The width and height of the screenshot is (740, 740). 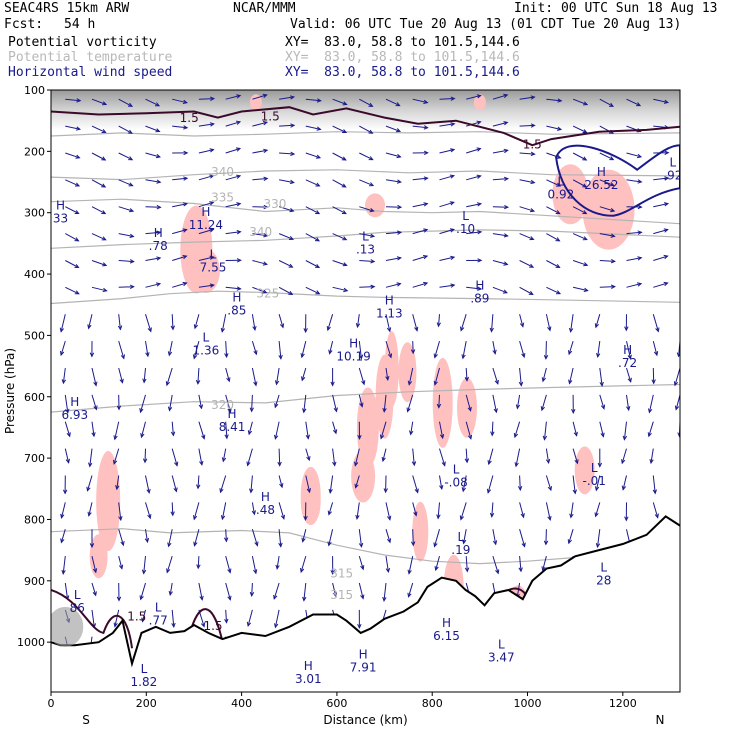 I want to click on pv-contour-label: 1.5, so click(x=532, y=144).